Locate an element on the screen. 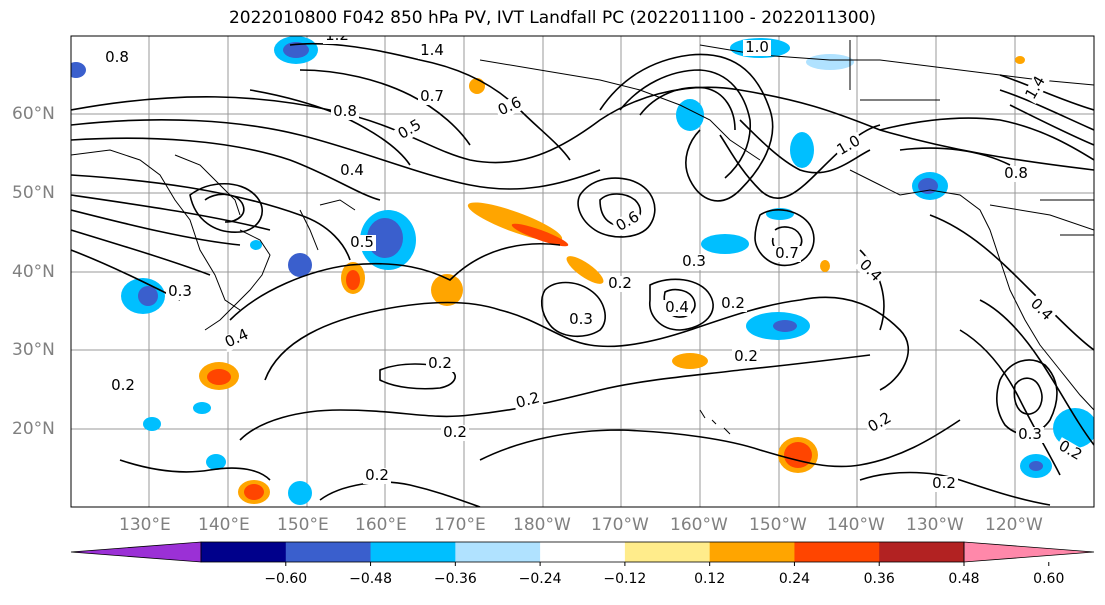  longitude-label: 160°W is located at coordinates (699, 525).